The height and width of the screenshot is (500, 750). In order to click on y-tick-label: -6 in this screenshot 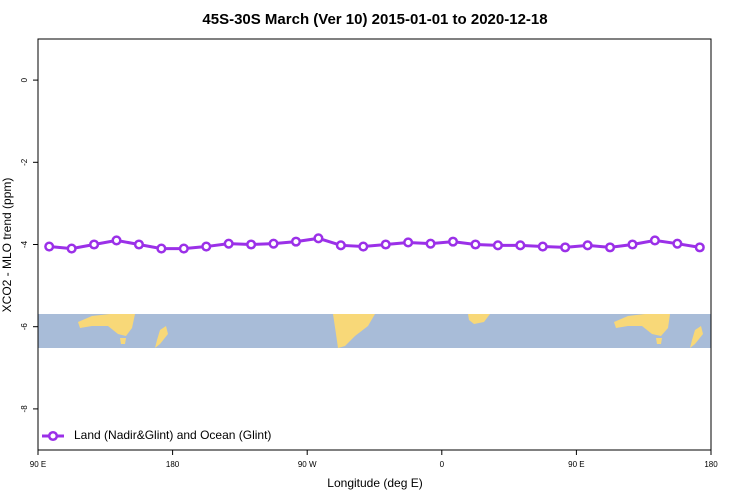, I will do `click(24, 327)`.